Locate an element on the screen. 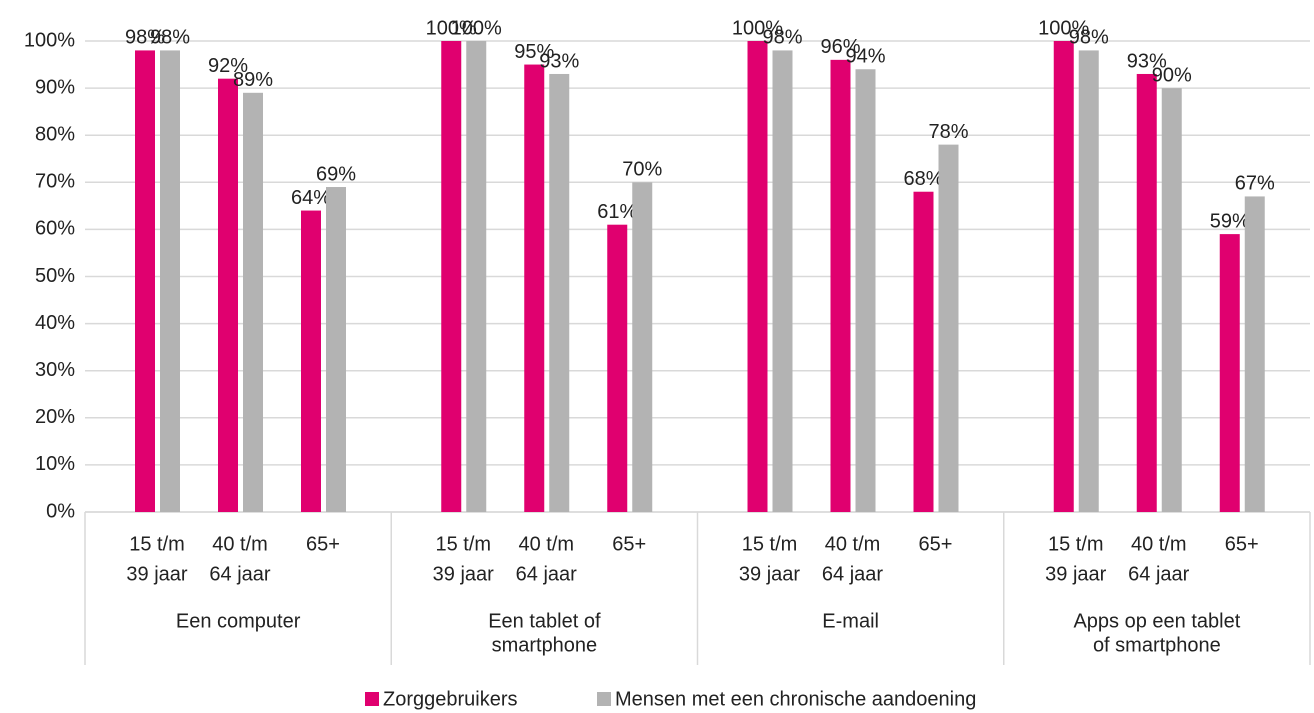  value-label: 69% is located at coordinates (336, 174).